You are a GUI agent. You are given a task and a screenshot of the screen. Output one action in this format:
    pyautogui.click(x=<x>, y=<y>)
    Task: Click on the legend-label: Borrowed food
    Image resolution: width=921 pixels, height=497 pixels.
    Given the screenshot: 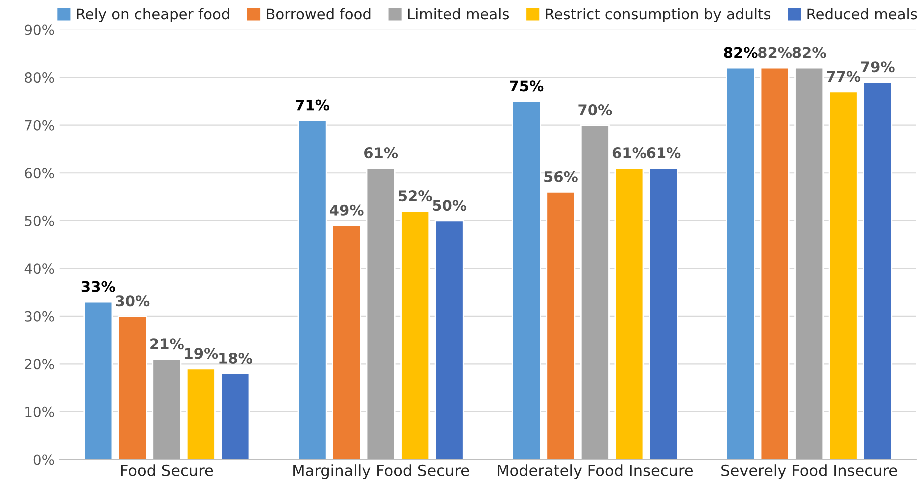 What is the action you would take?
    pyautogui.click(x=319, y=14)
    